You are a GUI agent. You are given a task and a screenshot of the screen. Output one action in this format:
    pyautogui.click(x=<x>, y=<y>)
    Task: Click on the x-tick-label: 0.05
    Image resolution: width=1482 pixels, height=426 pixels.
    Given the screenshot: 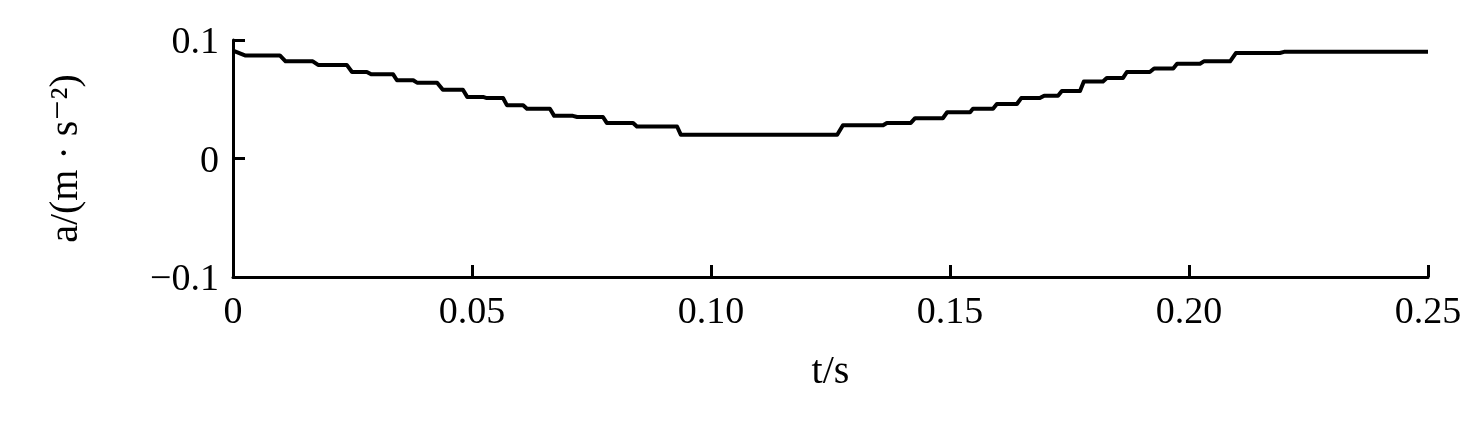 What is the action you would take?
    pyautogui.click(x=472, y=310)
    